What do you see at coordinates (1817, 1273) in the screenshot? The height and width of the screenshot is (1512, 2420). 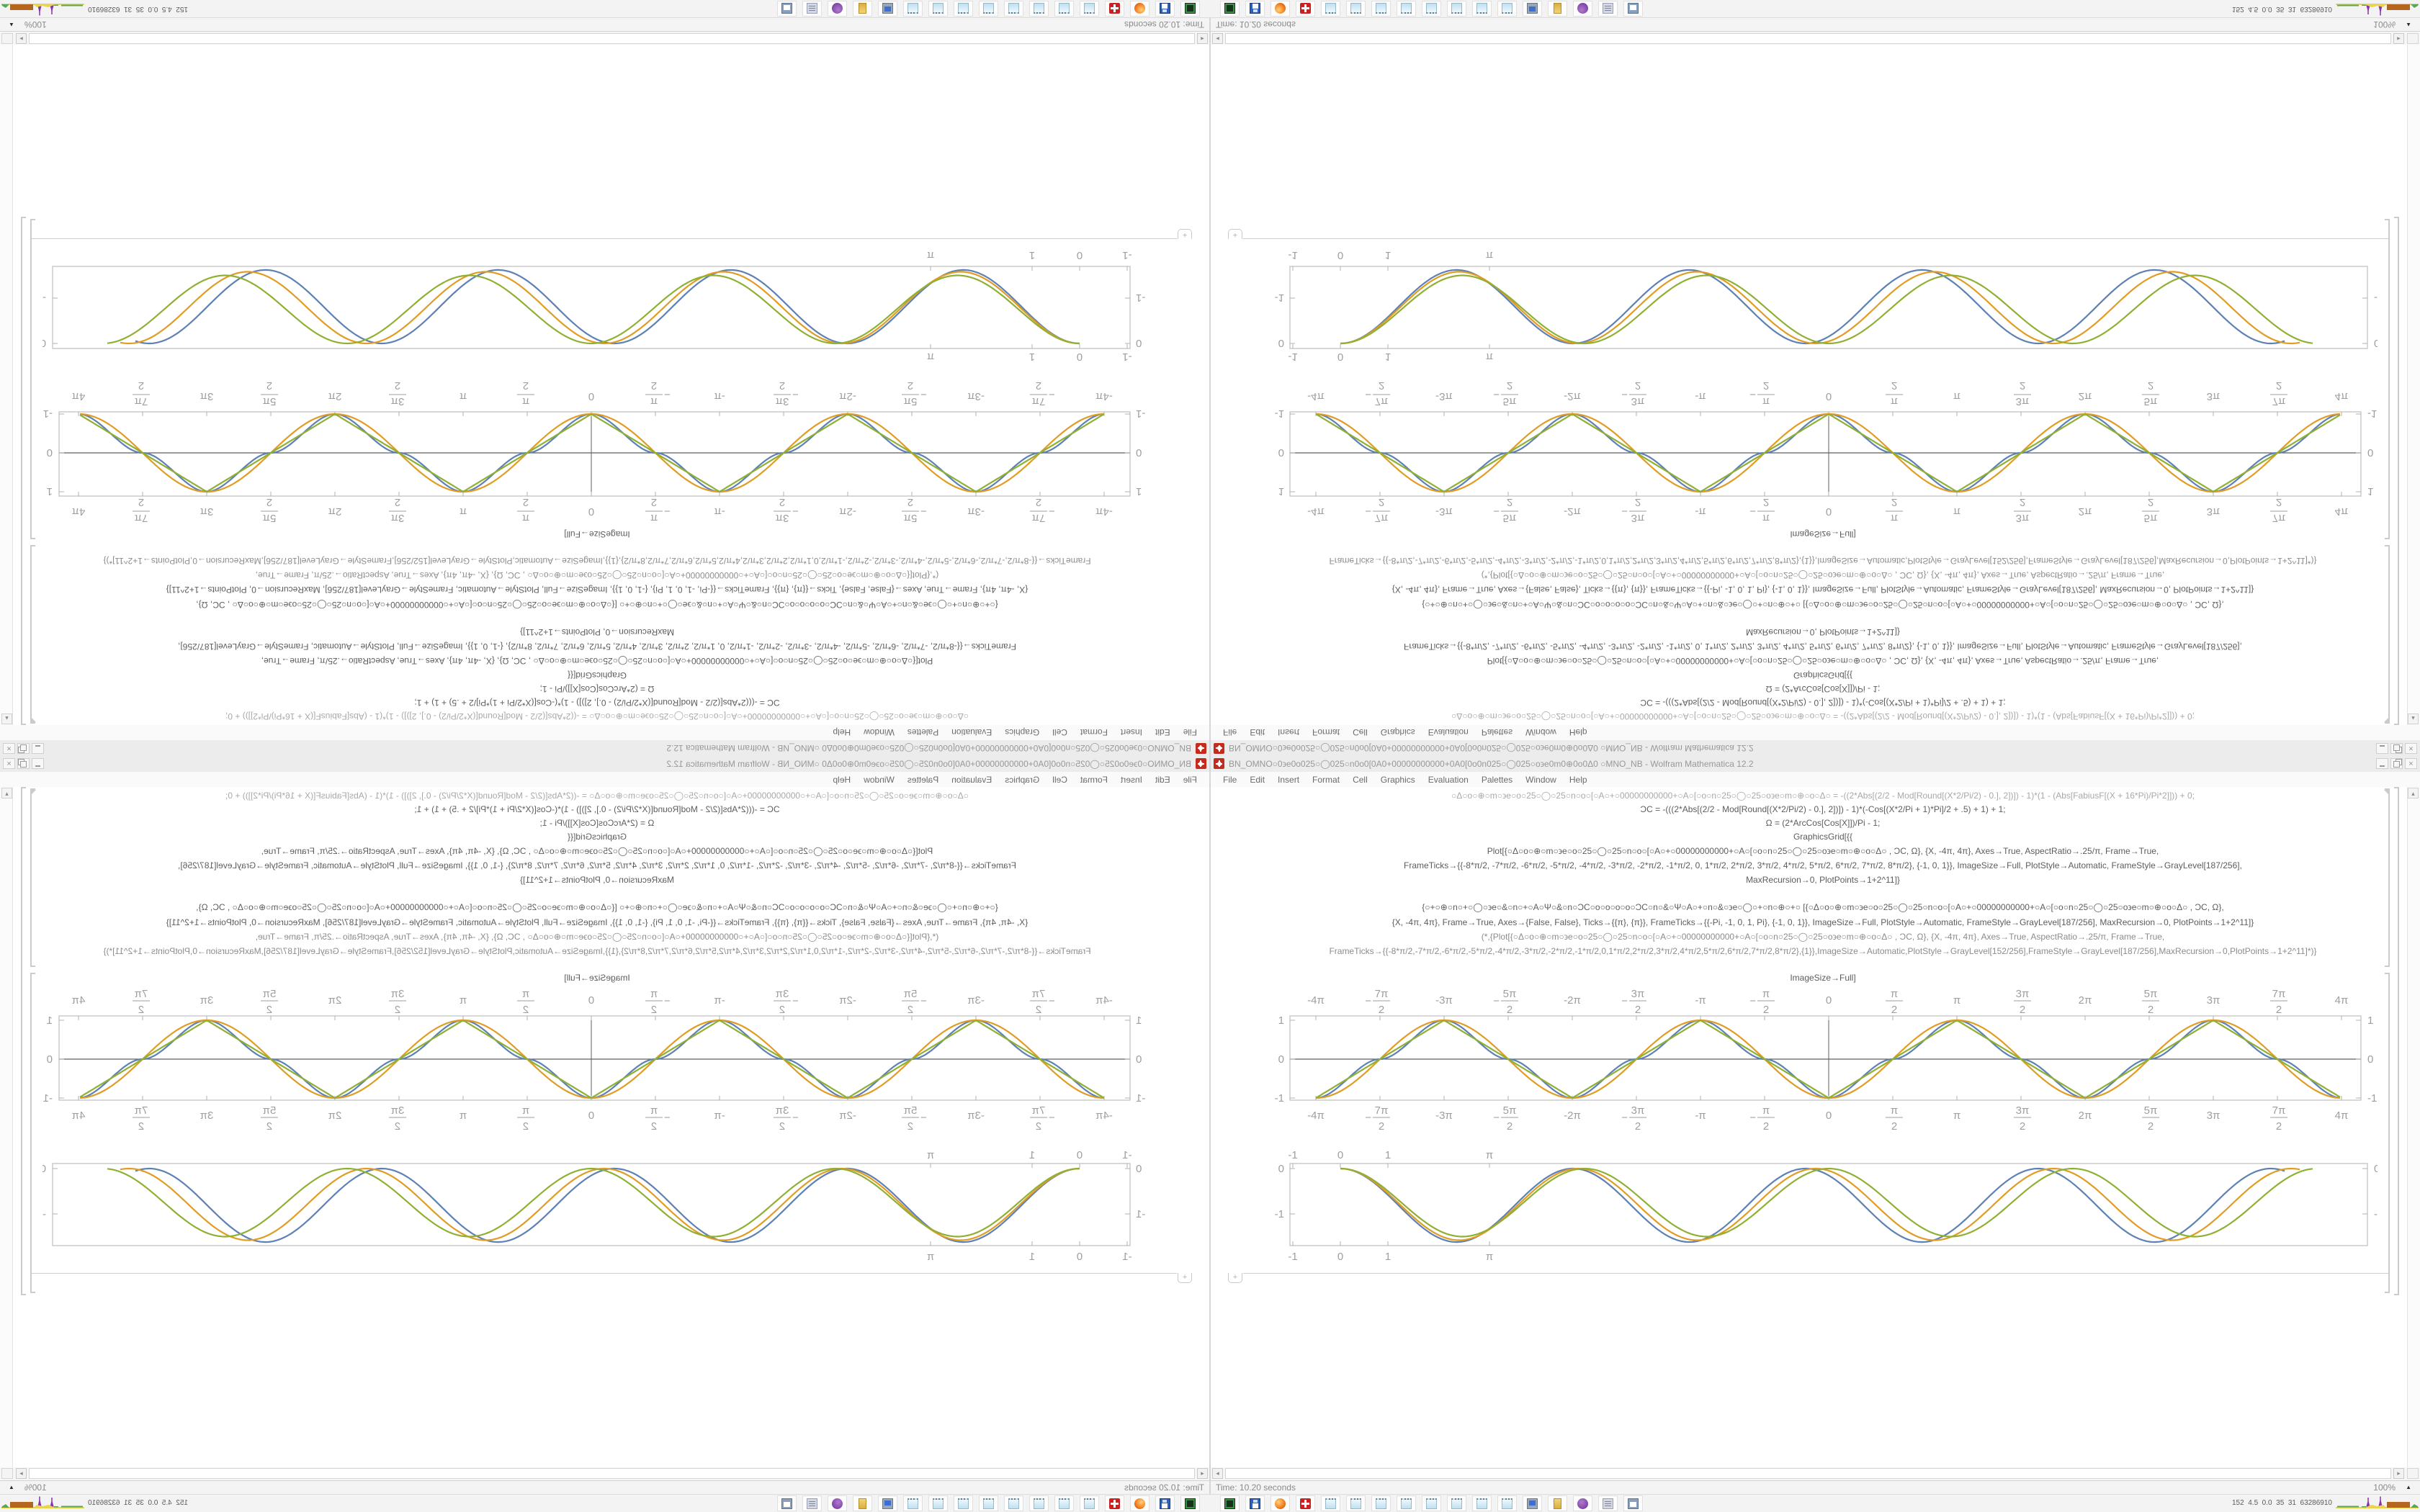 I see `cell-insertion-line` at bounding box center [1817, 1273].